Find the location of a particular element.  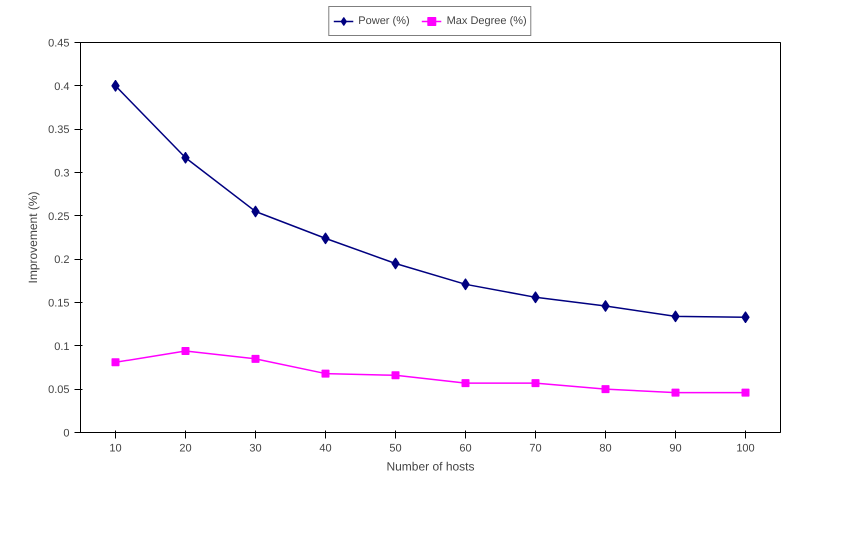

y-tick-label: 0.2 is located at coordinates (62, 260).